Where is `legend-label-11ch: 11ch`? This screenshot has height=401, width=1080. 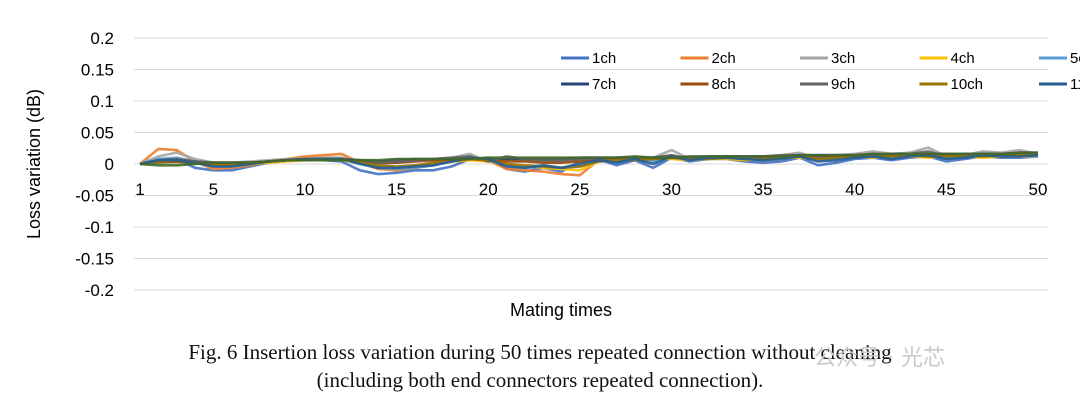 legend-label-11ch: 11ch is located at coordinates (1075, 84).